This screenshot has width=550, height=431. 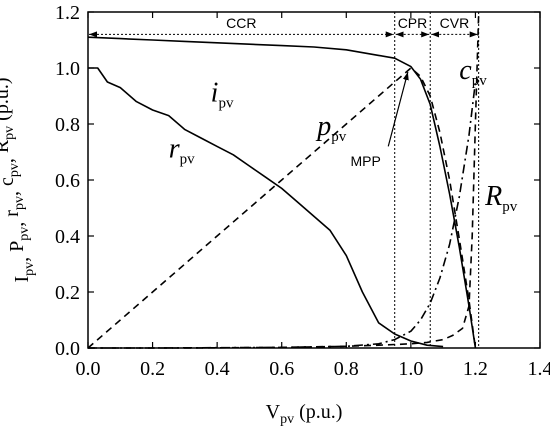 What do you see at coordinates (152, 369) in the screenshot?
I see `x-tick-label: 0.2` at bounding box center [152, 369].